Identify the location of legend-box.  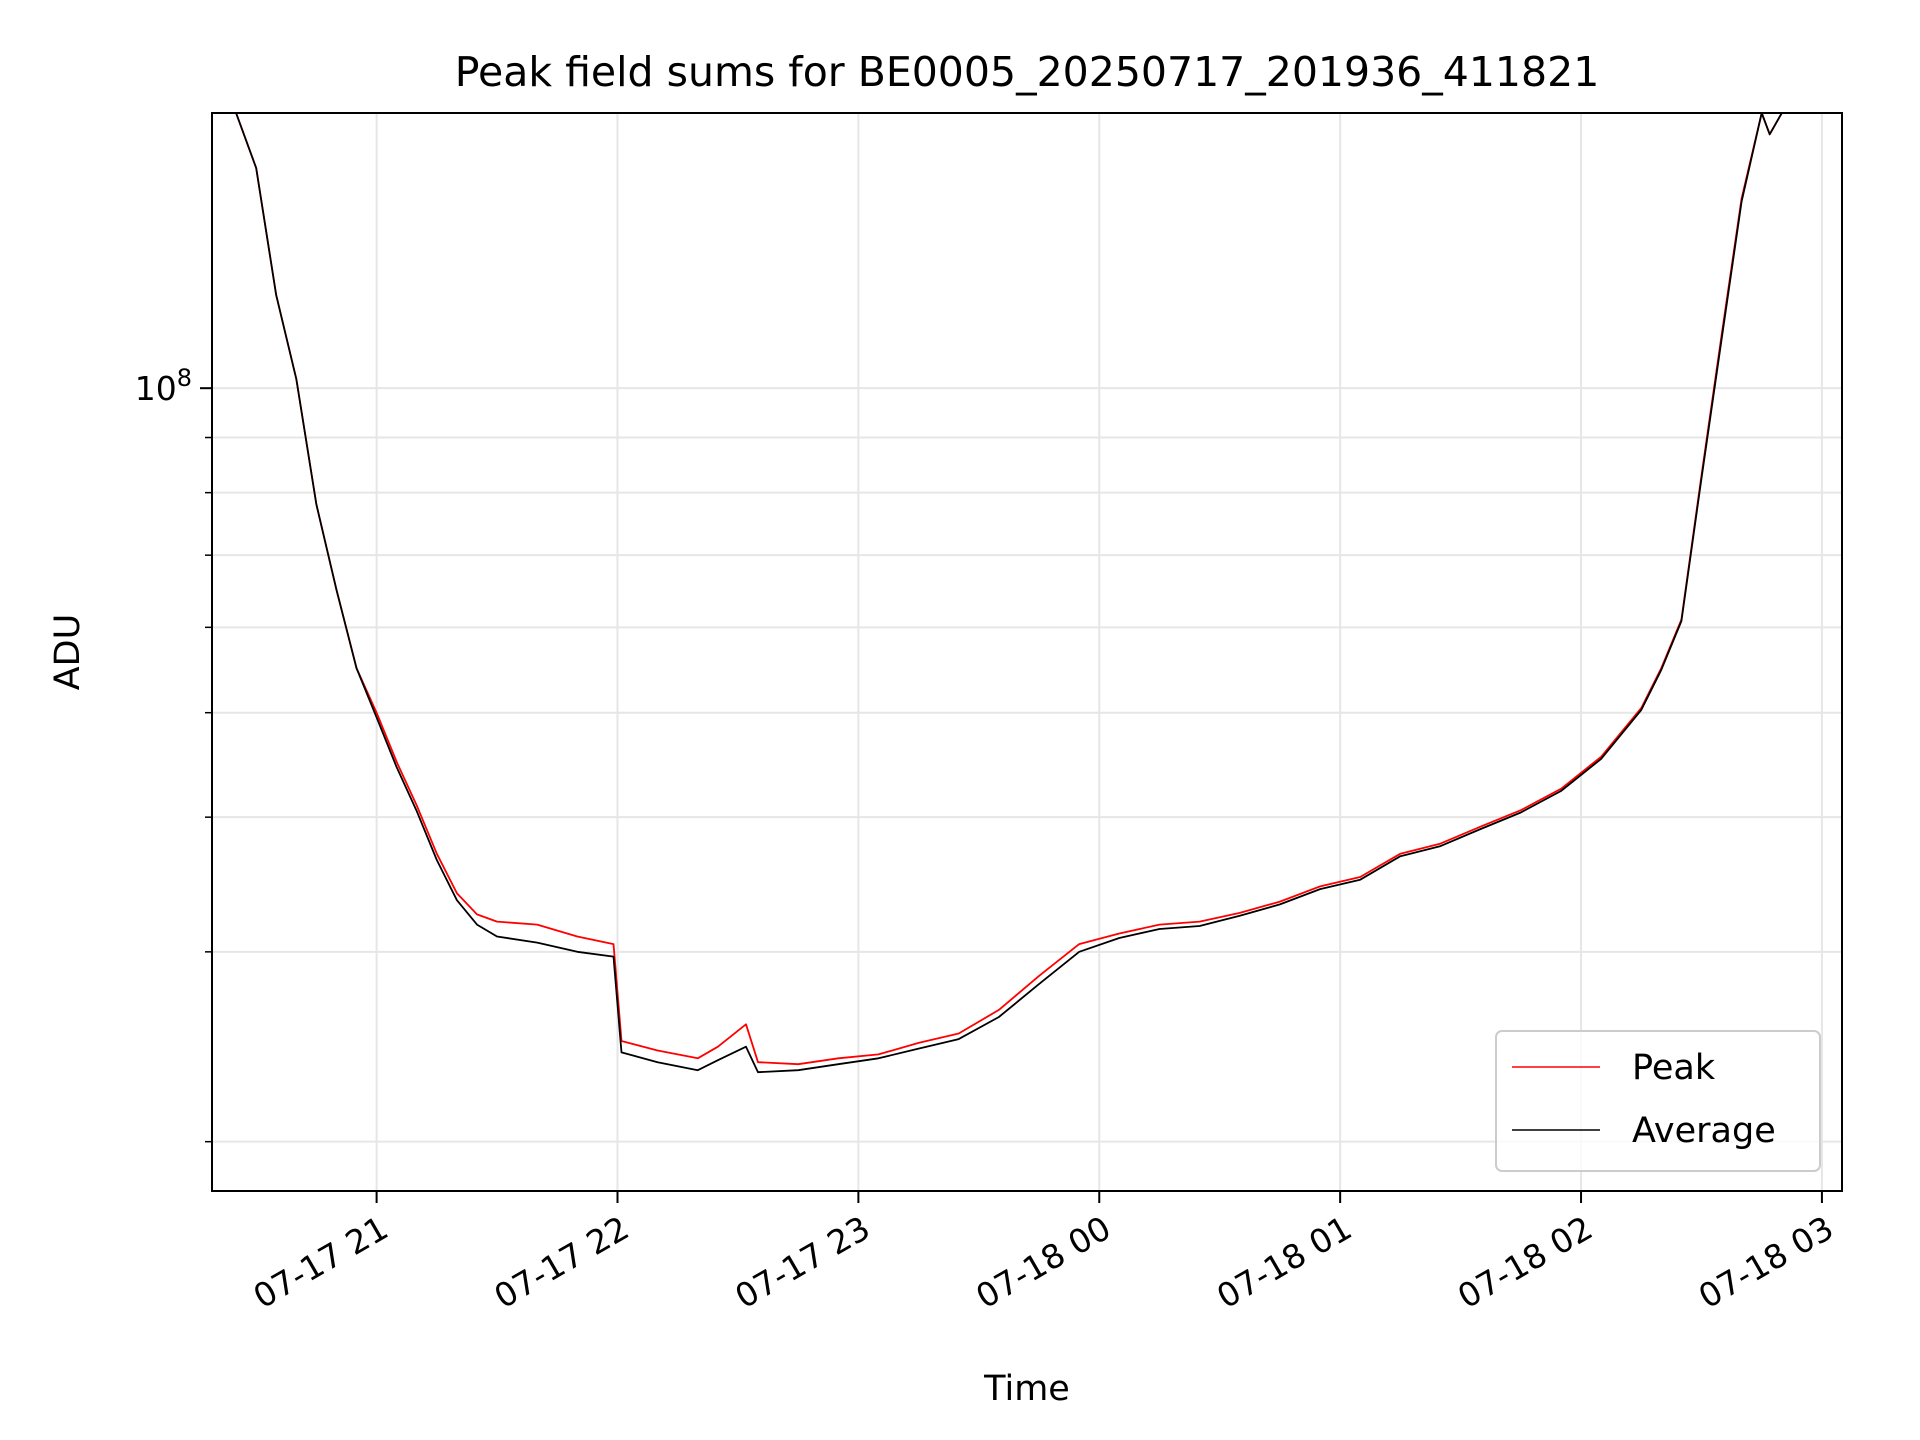
(1658, 1101).